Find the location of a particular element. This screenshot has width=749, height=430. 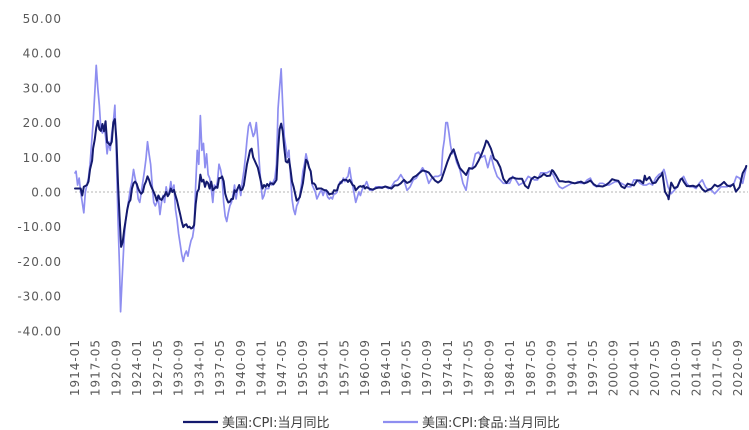

x-tick-label: 1970-09 is located at coordinates (427, 367).